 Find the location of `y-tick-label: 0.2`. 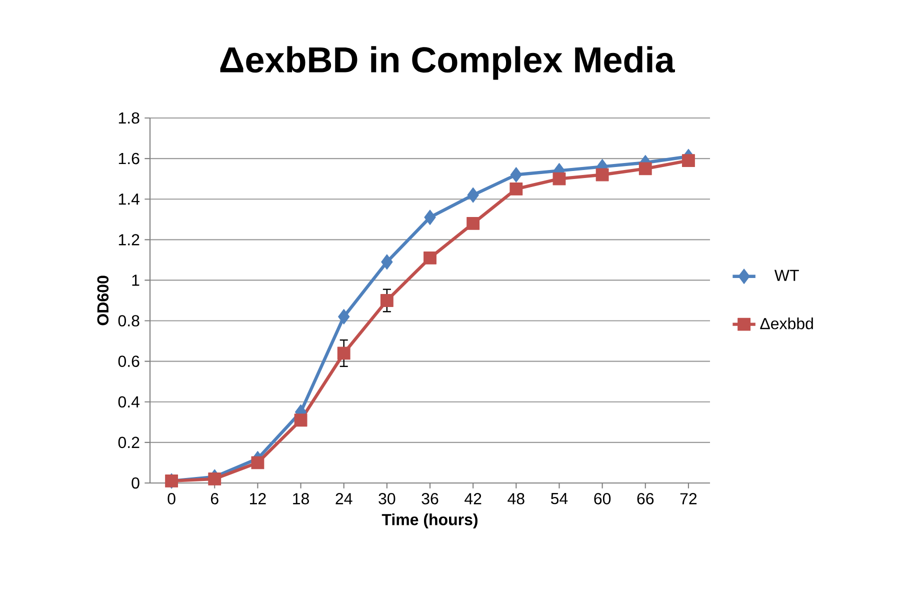

y-tick-label: 0.2 is located at coordinates (129, 442).